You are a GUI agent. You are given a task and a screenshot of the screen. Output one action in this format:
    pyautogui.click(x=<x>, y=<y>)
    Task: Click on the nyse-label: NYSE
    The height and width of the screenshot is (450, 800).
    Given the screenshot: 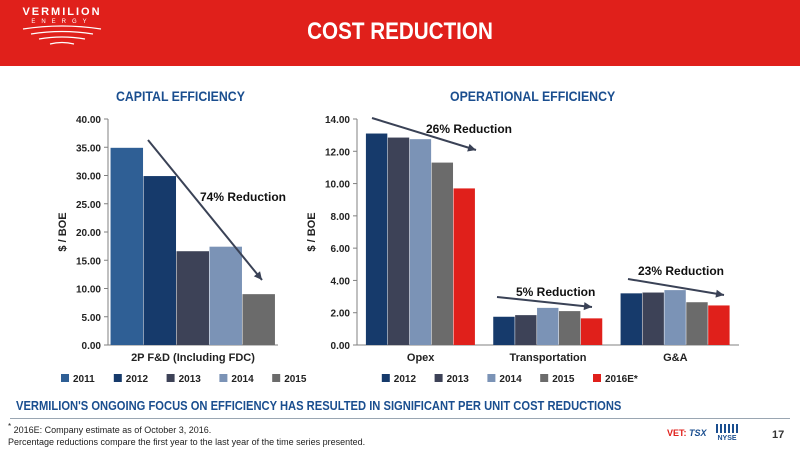 What is the action you would take?
    pyautogui.click(x=727, y=438)
    